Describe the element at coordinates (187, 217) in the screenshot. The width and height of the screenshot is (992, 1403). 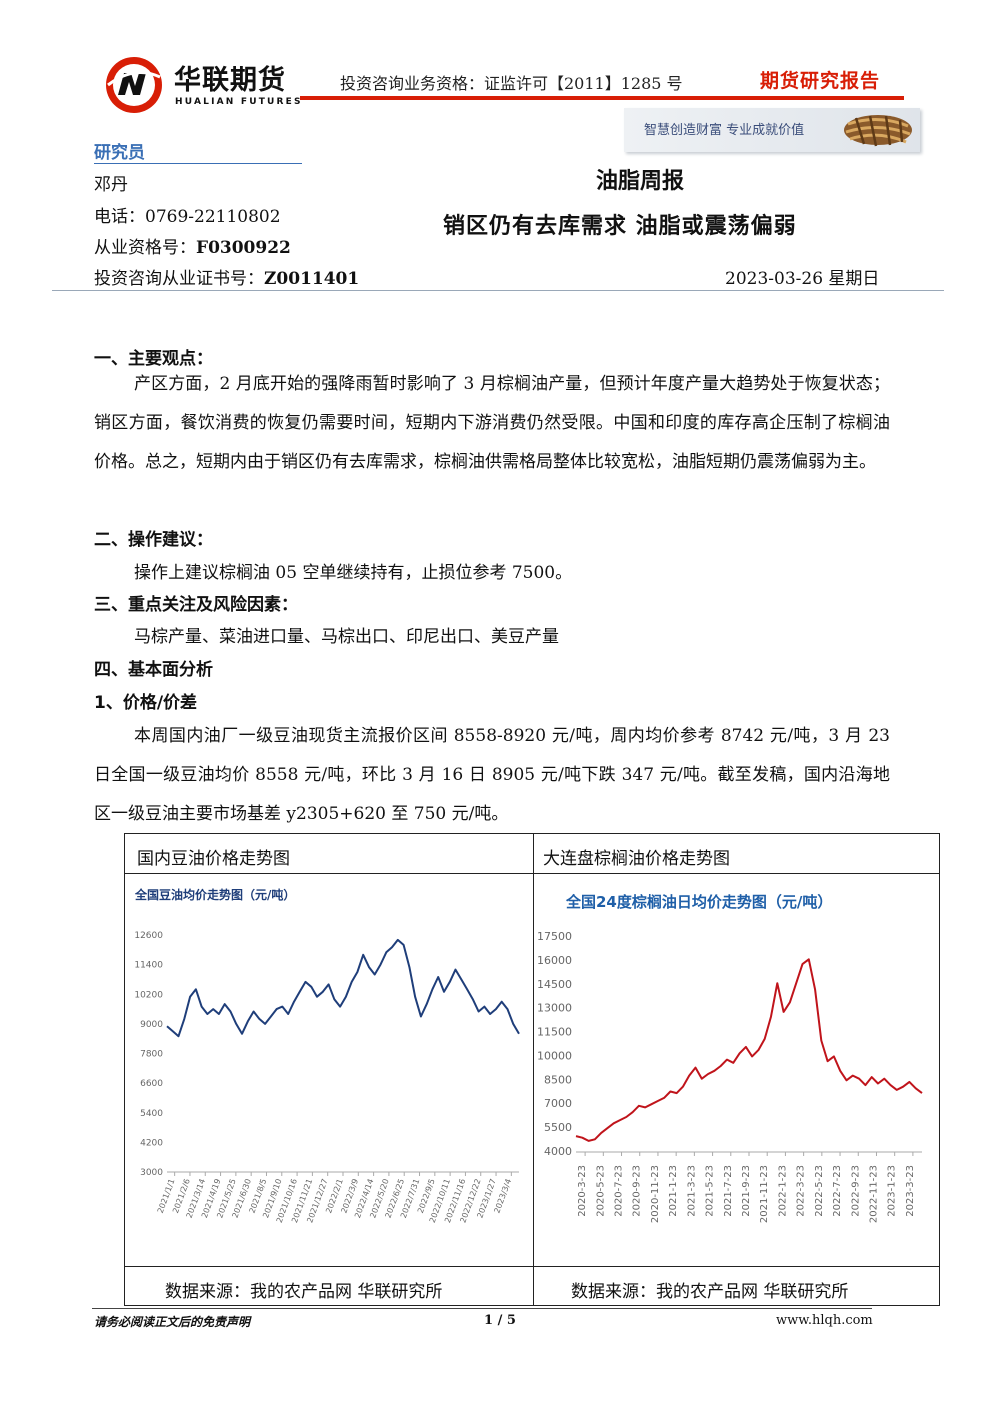
I see `researcher-phone: 电话：0769-22110802` at that location.